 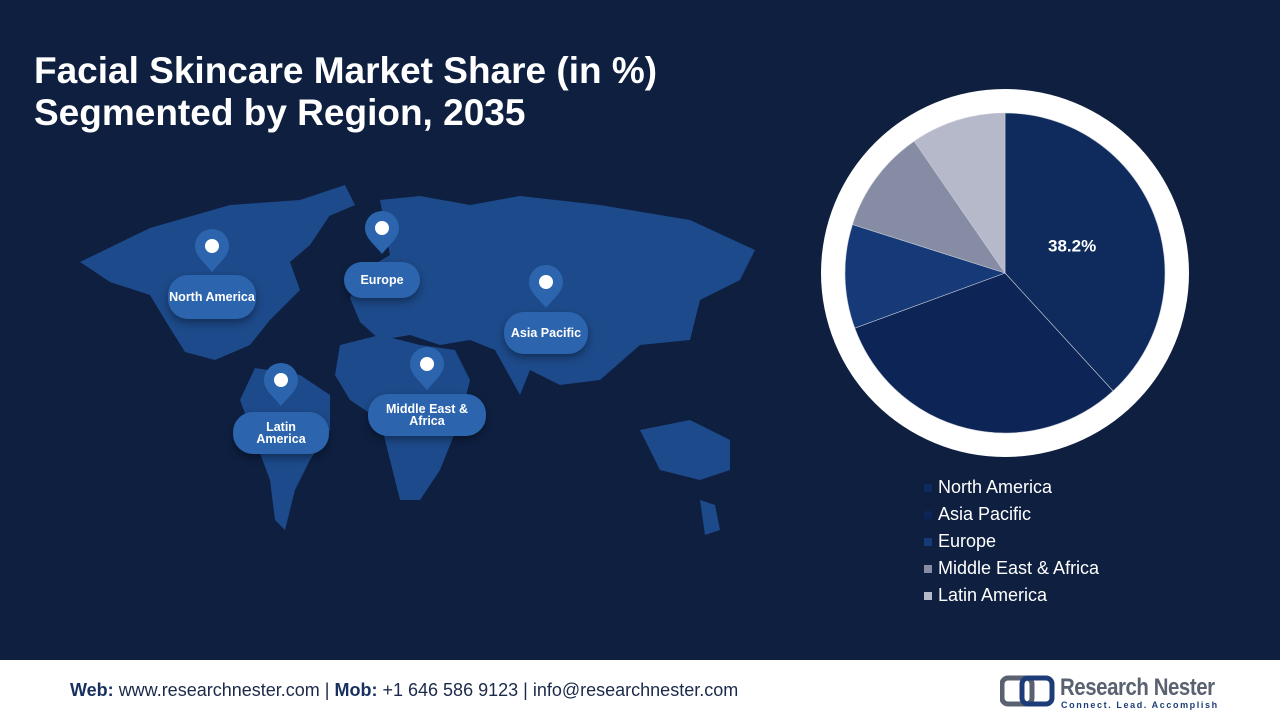 I want to click on legend-item: Europe, so click(x=1011, y=541).